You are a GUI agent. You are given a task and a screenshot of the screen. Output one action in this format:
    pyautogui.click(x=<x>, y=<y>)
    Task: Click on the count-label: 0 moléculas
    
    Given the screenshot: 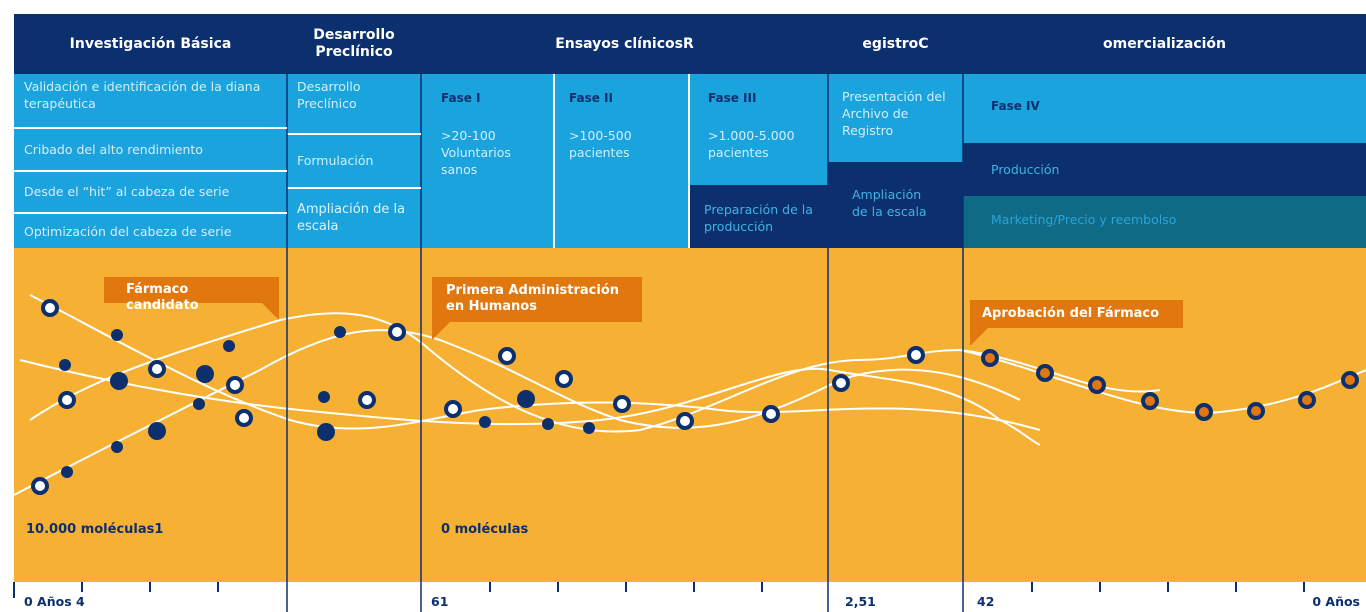 What is the action you would take?
    pyautogui.click(x=485, y=529)
    